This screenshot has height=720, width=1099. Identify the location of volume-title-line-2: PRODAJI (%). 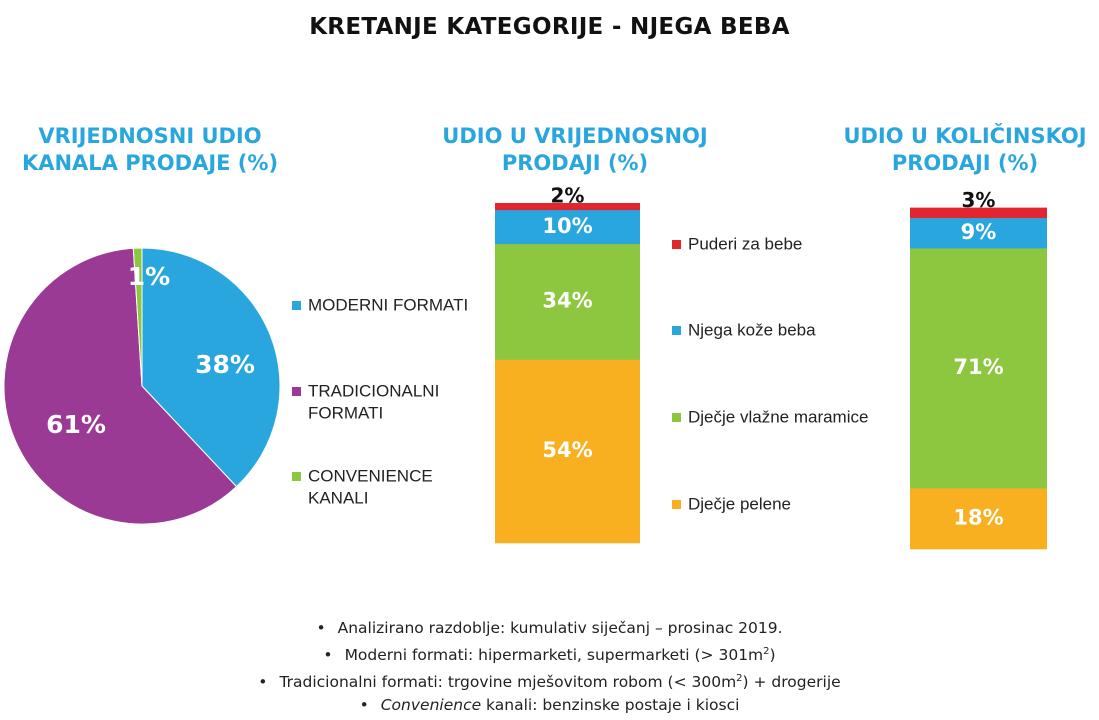
(965, 163).